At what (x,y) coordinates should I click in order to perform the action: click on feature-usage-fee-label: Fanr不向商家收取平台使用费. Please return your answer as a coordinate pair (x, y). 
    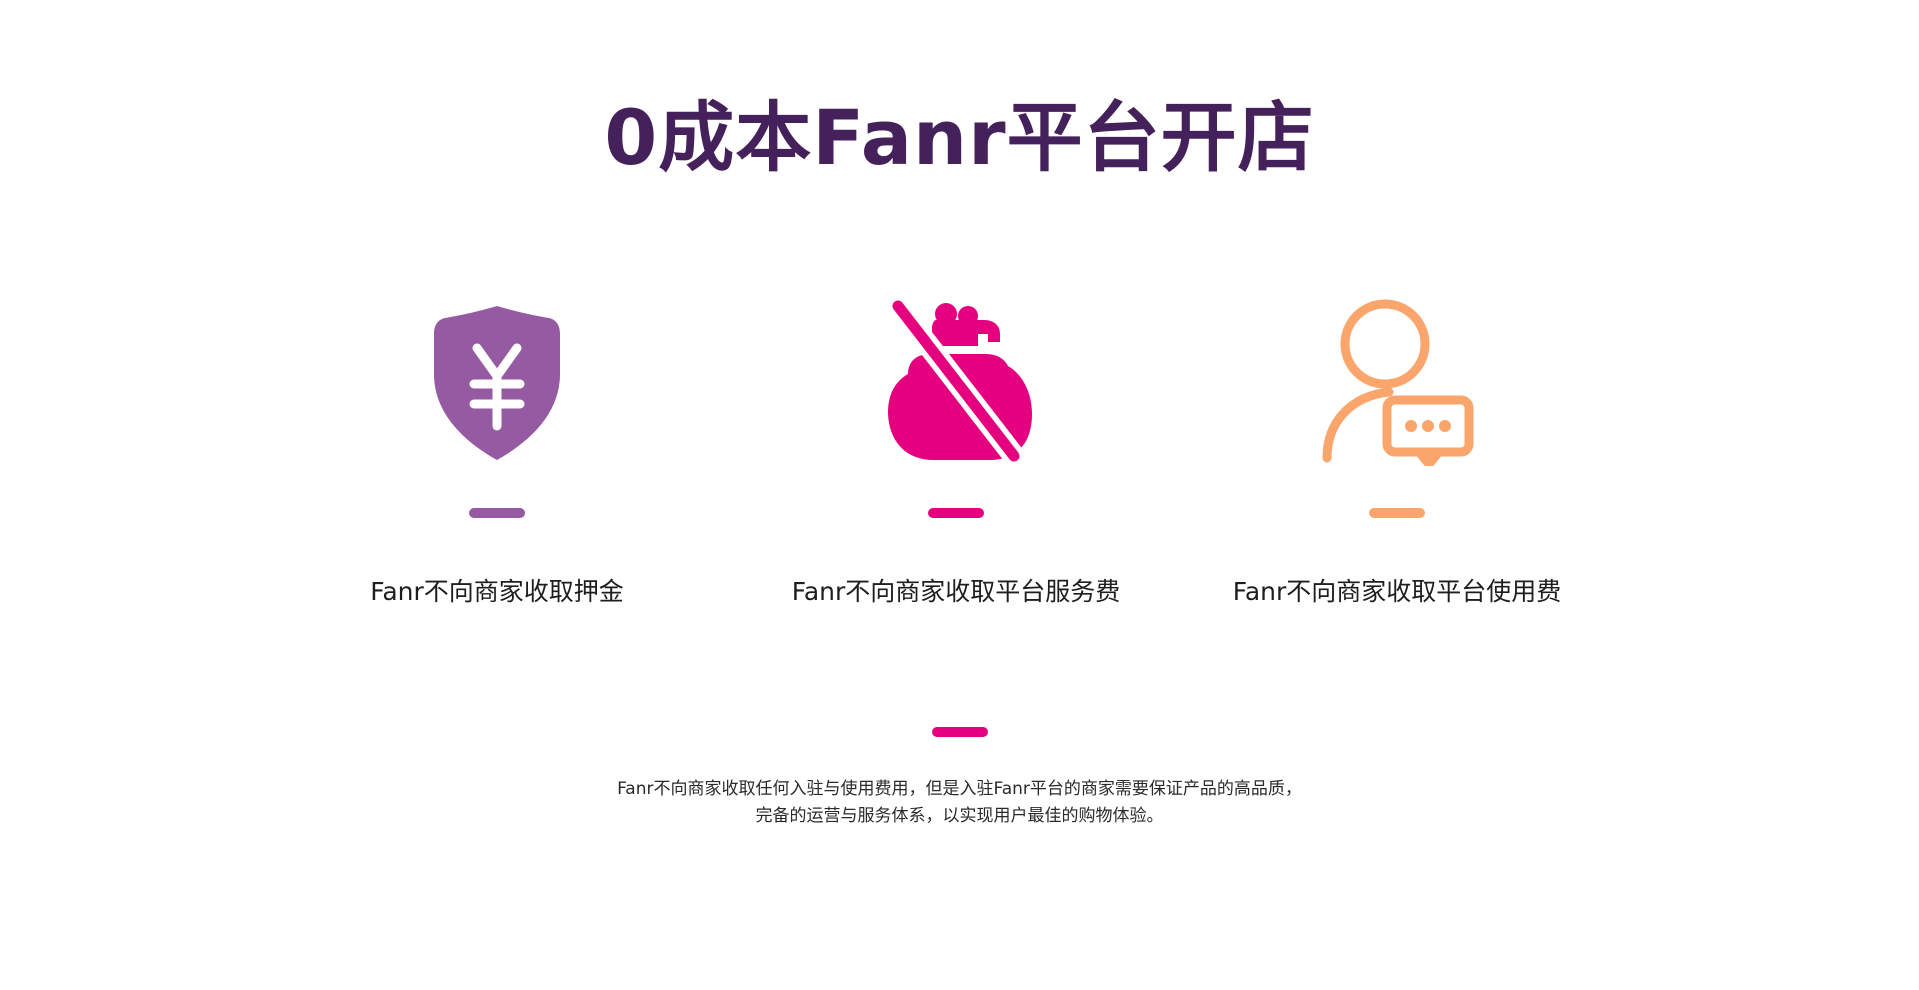
    Looking at the image, I should click on (1397, 591).